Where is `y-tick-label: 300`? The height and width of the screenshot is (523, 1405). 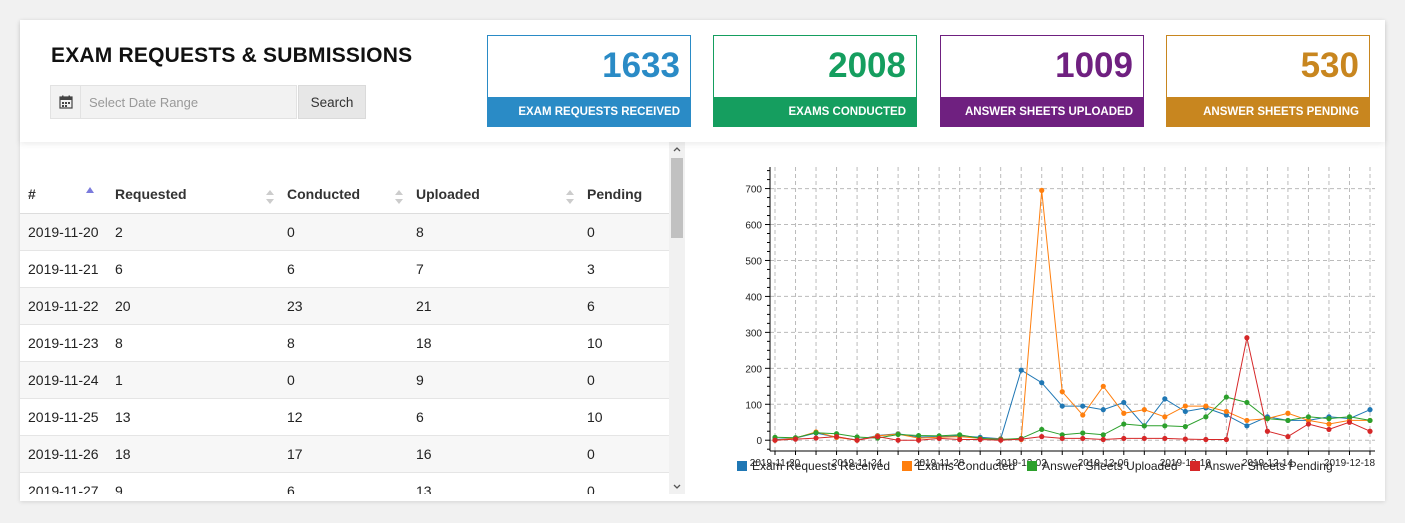
y-tick-label: 300 is located at coordinates (753, 333).